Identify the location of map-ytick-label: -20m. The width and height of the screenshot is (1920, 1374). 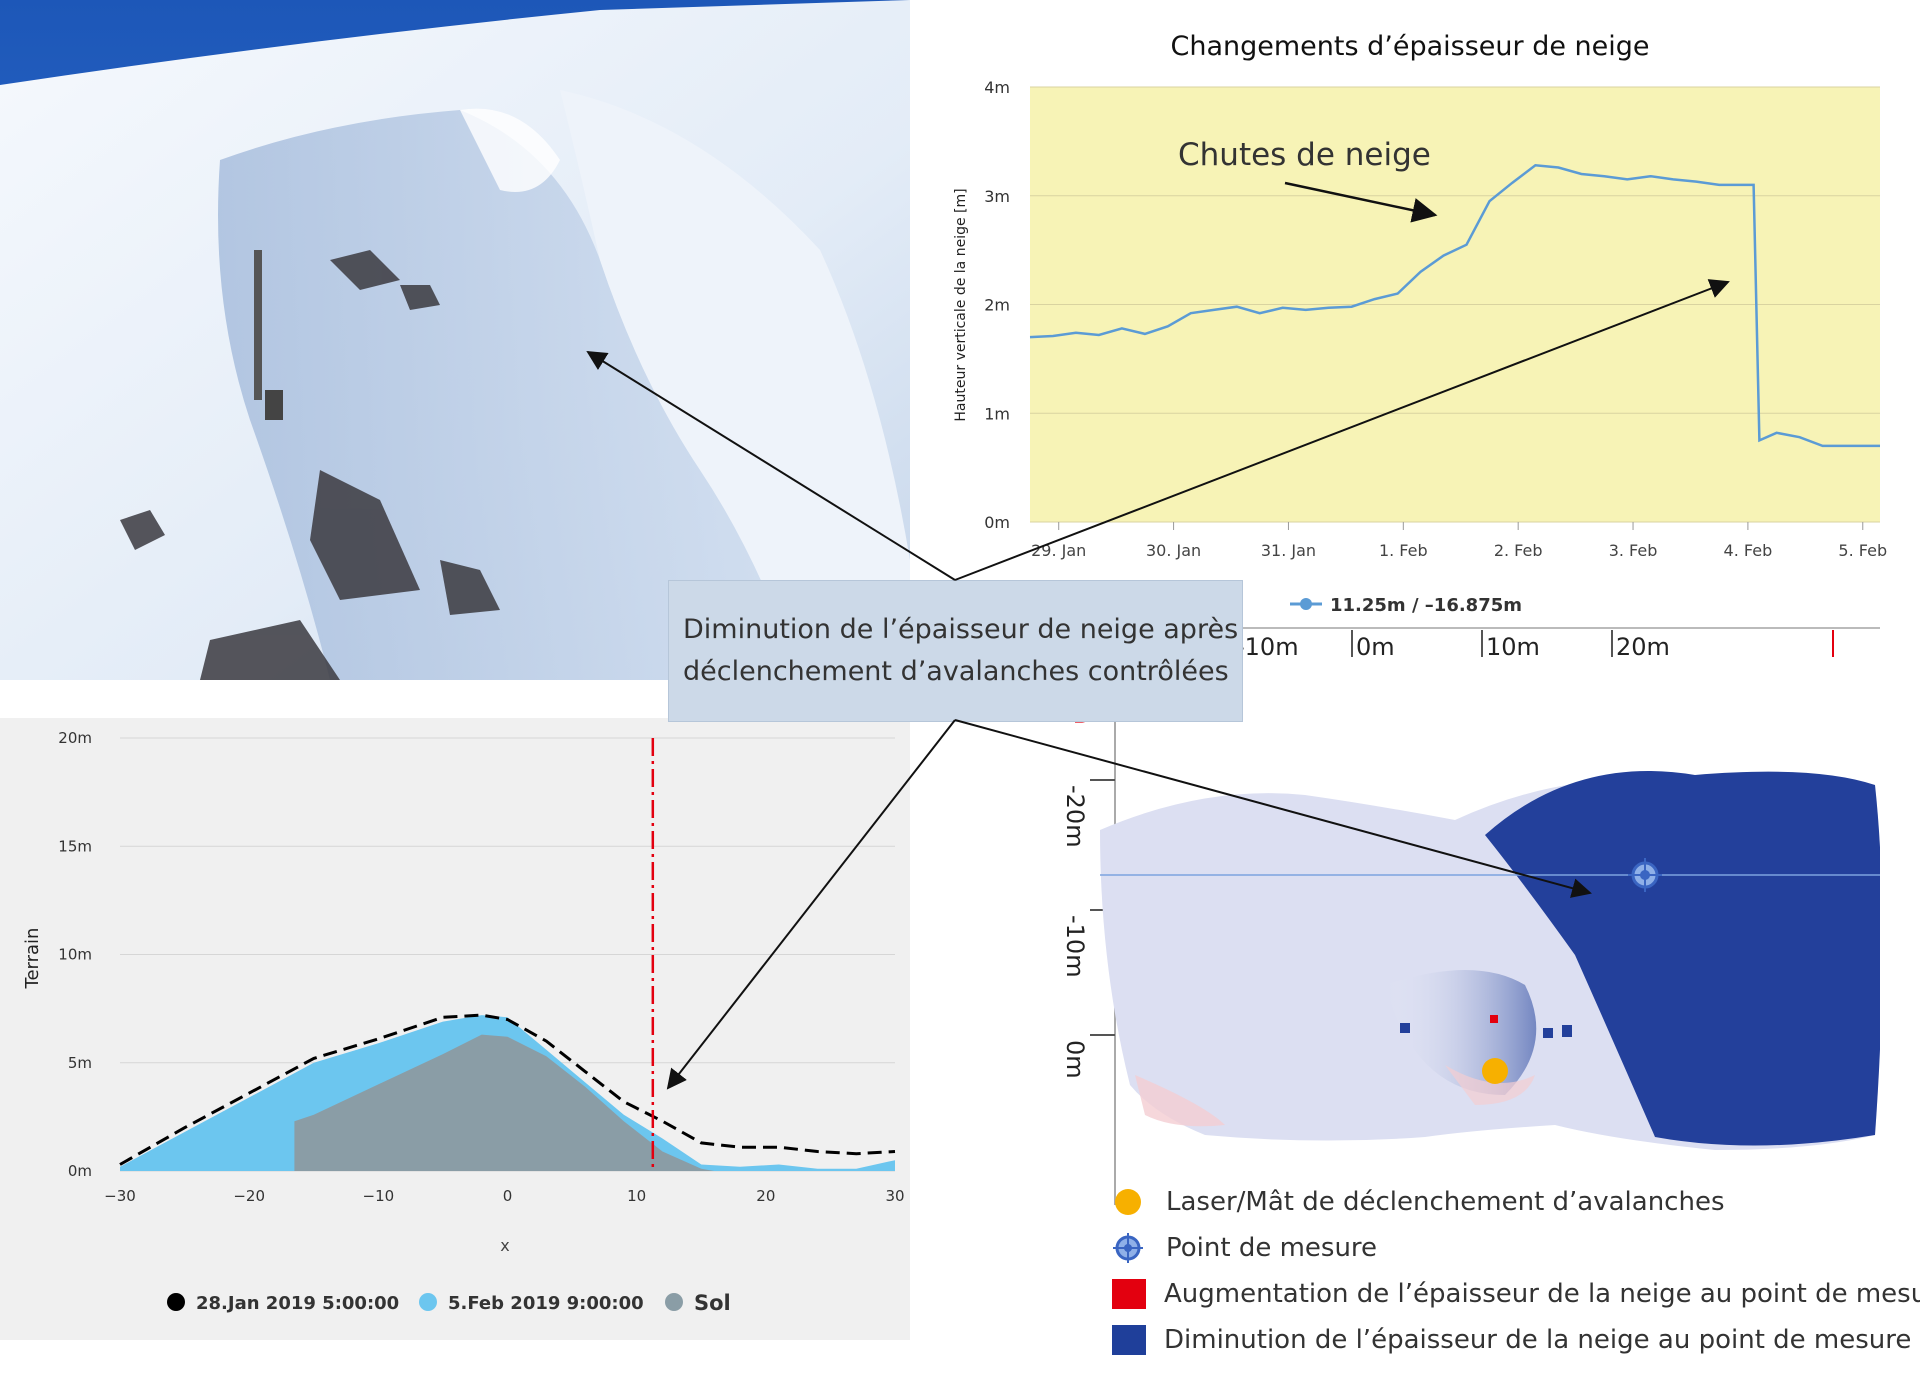
(1075, 816).